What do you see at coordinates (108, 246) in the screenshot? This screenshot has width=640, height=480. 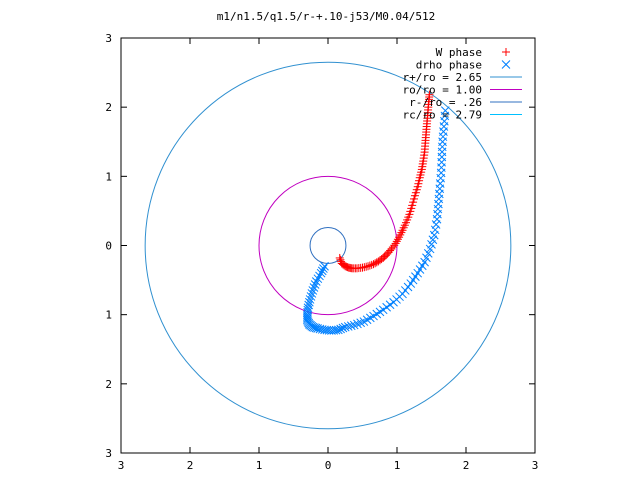 I see `y-tick-label: 0` at bounding box center [108, 246].